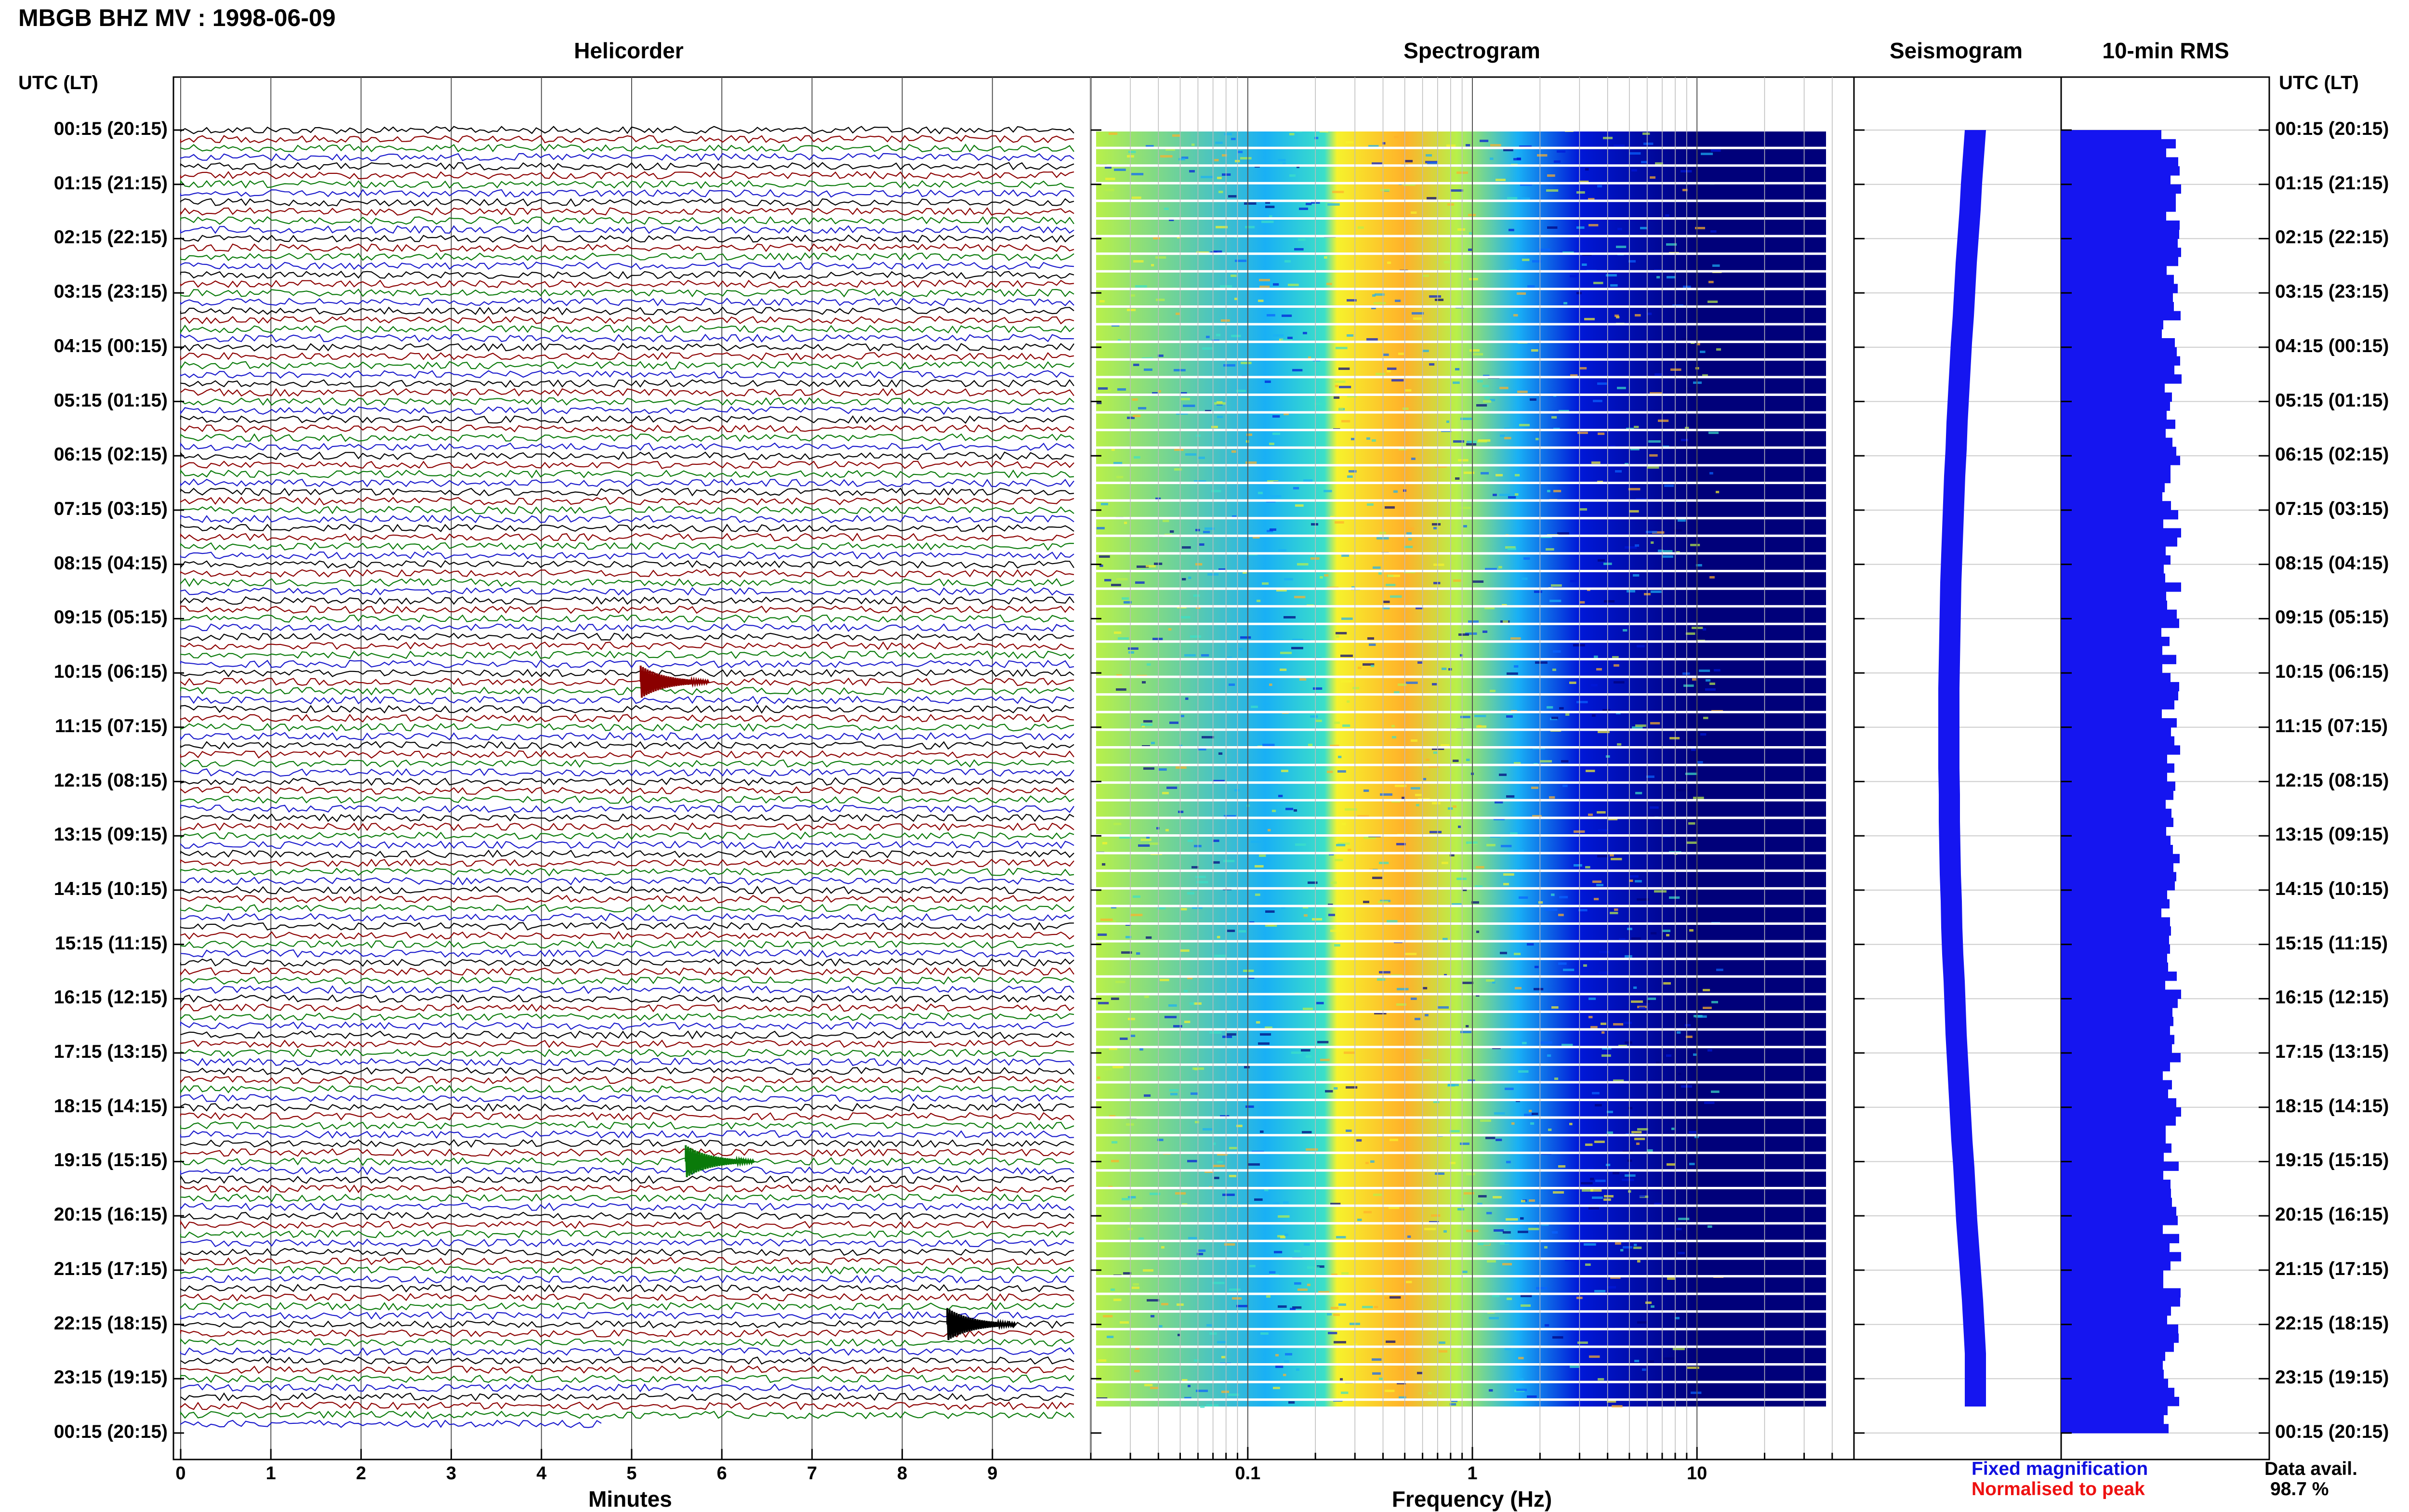 This screenshot has height=1512, width=2409. What do you see at coordinates (2310, 1469) in the screenshot?
I see `data-avail-label: Data avail.` at bounding box center [2310, 1469].